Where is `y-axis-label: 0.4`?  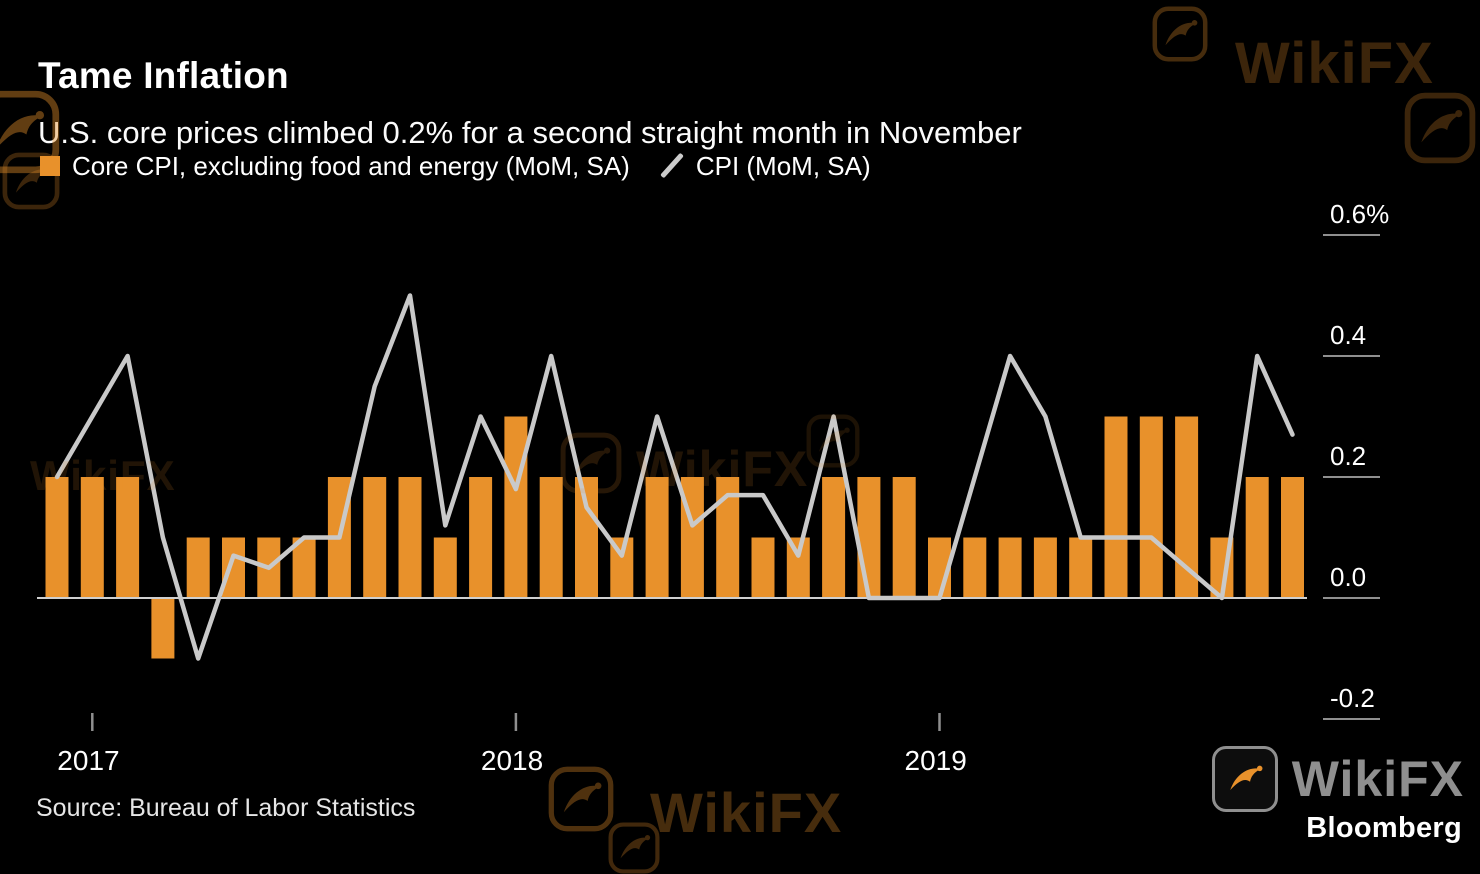 y-axis-label: 0.4 is located at coordinates (1348, 335).